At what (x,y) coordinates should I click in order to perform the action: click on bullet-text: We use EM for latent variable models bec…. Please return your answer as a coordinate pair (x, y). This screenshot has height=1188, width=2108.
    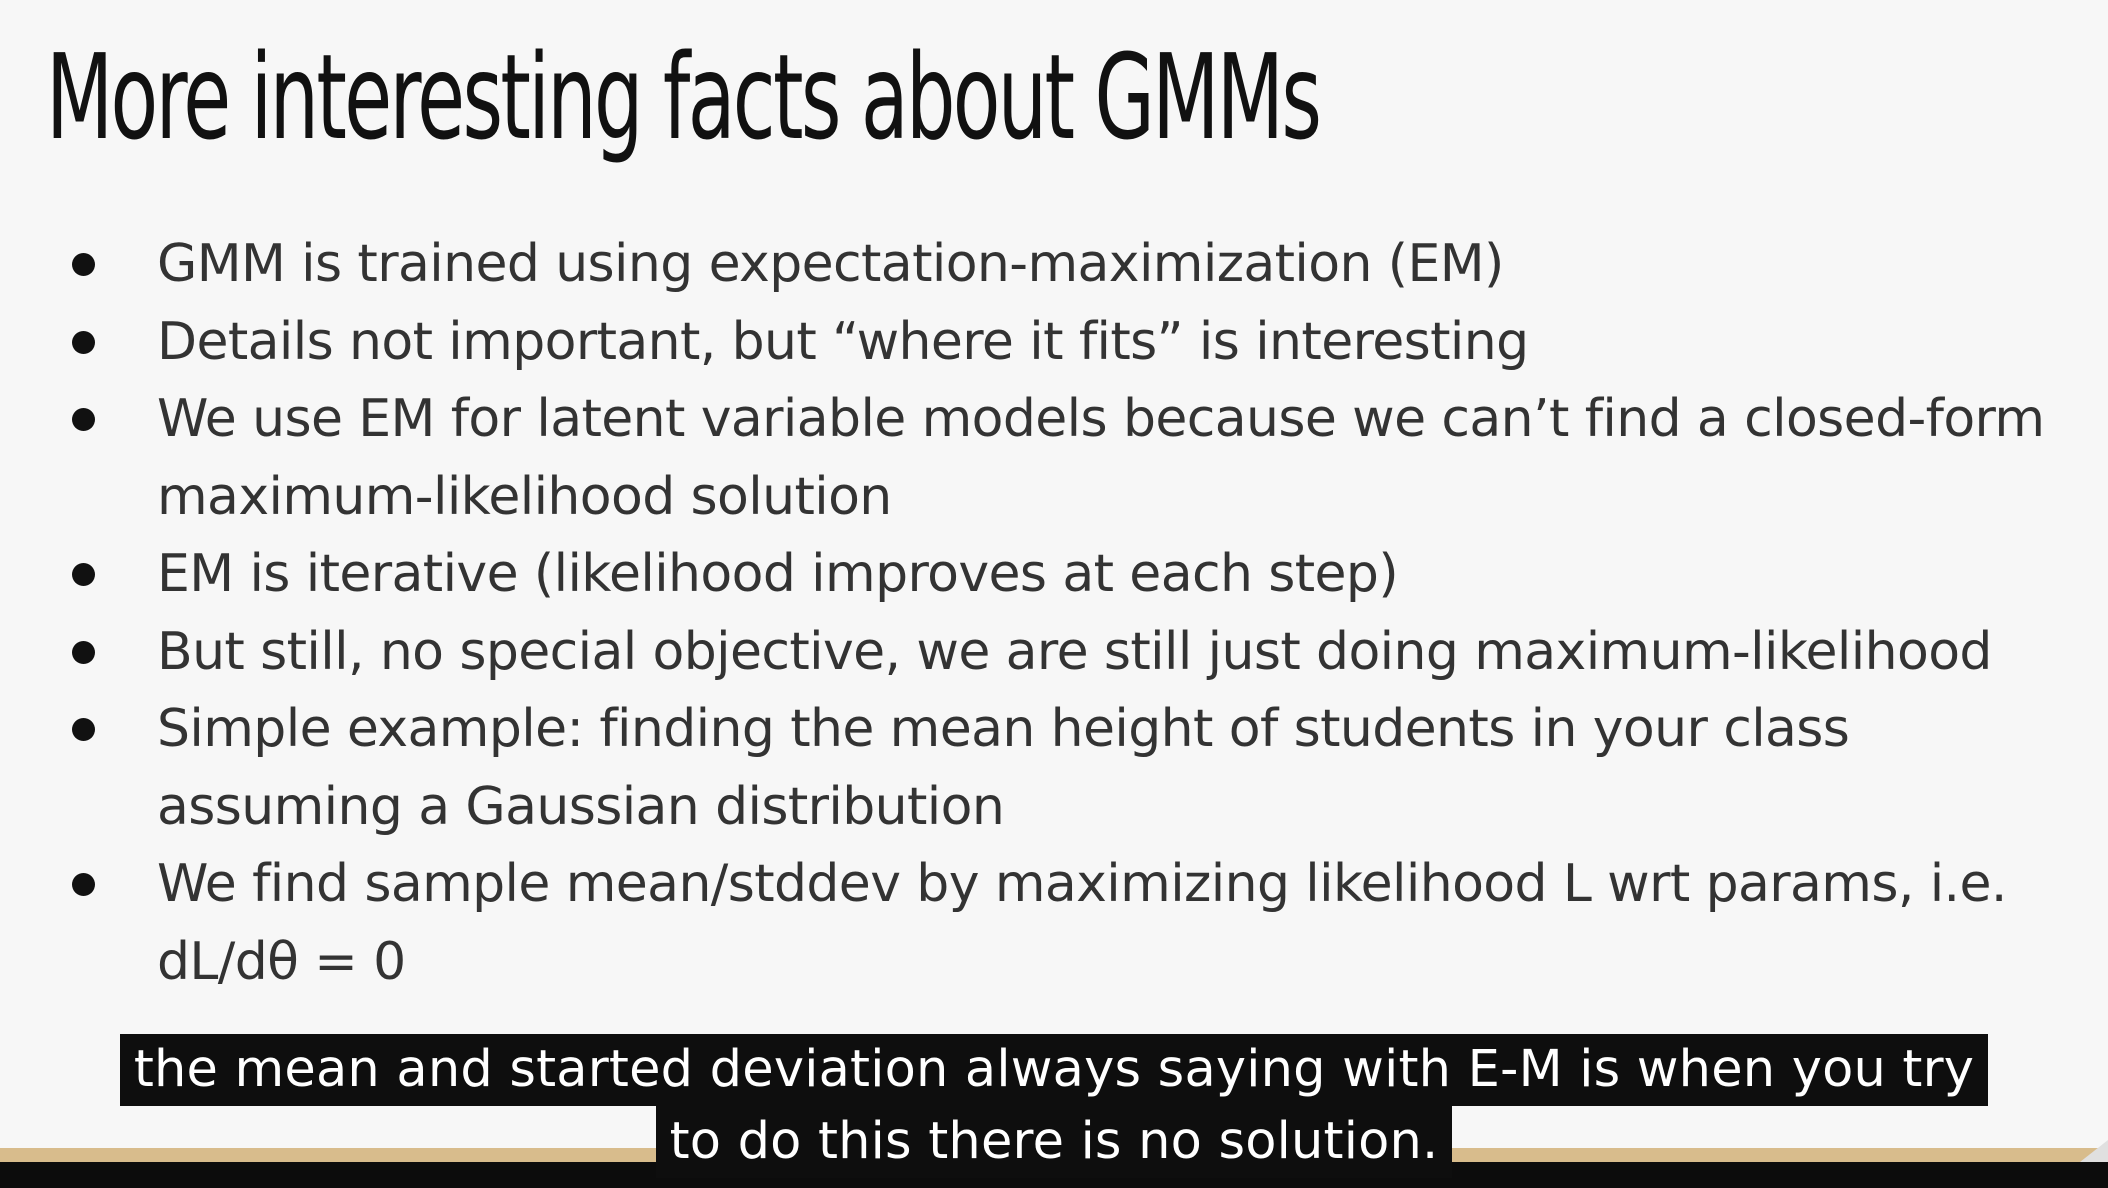
    Looking at the image, I should click on (1101, 458).